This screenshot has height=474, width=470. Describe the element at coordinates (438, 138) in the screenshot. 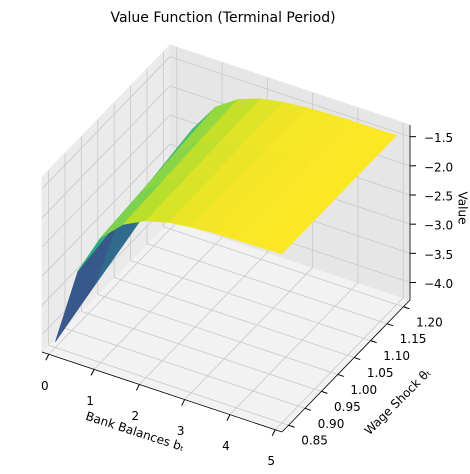

I see `z-tick-label: −1.5` at that location.